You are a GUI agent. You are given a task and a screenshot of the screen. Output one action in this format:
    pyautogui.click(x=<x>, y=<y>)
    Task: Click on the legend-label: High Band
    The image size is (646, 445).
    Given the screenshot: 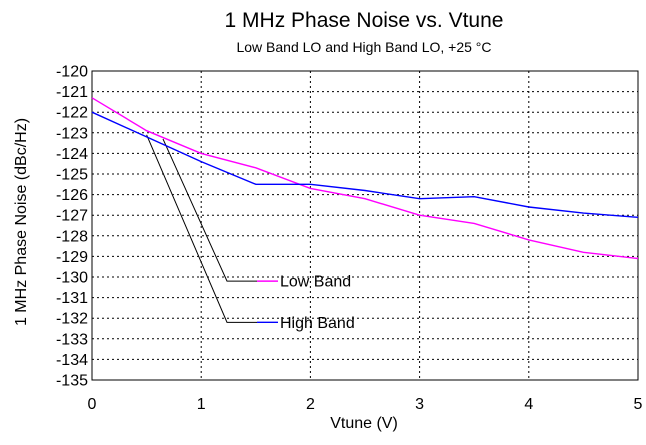 What is the action you would take?
    pyautogui.click(x=317, y=323)
    